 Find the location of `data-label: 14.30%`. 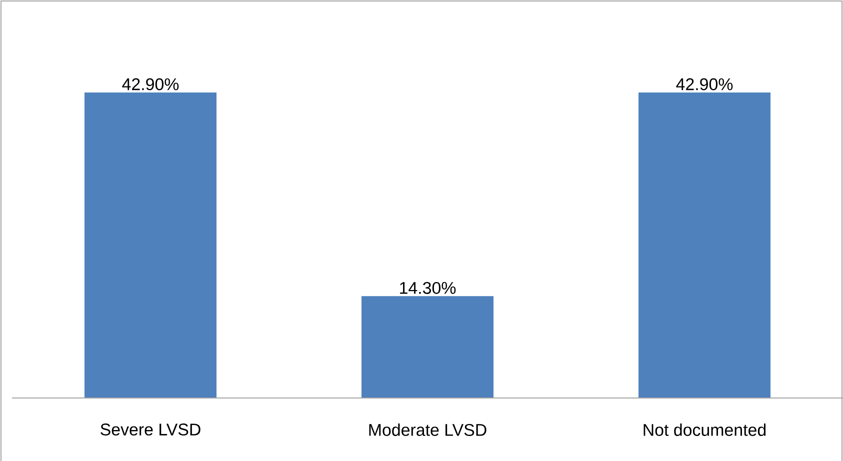

data-label: 14.30% is located at coordinates (428, 288).